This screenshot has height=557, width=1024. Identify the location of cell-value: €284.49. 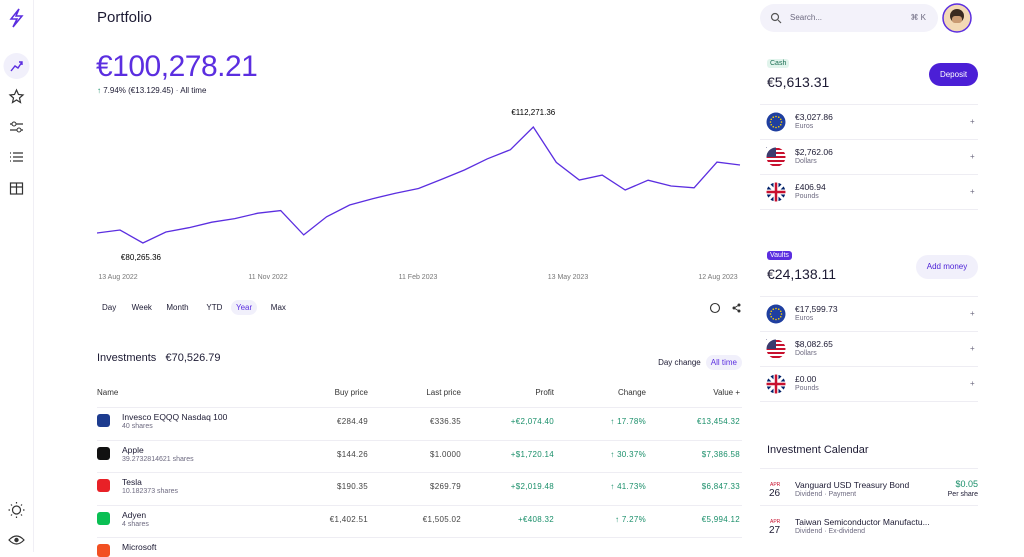
(352, 421).